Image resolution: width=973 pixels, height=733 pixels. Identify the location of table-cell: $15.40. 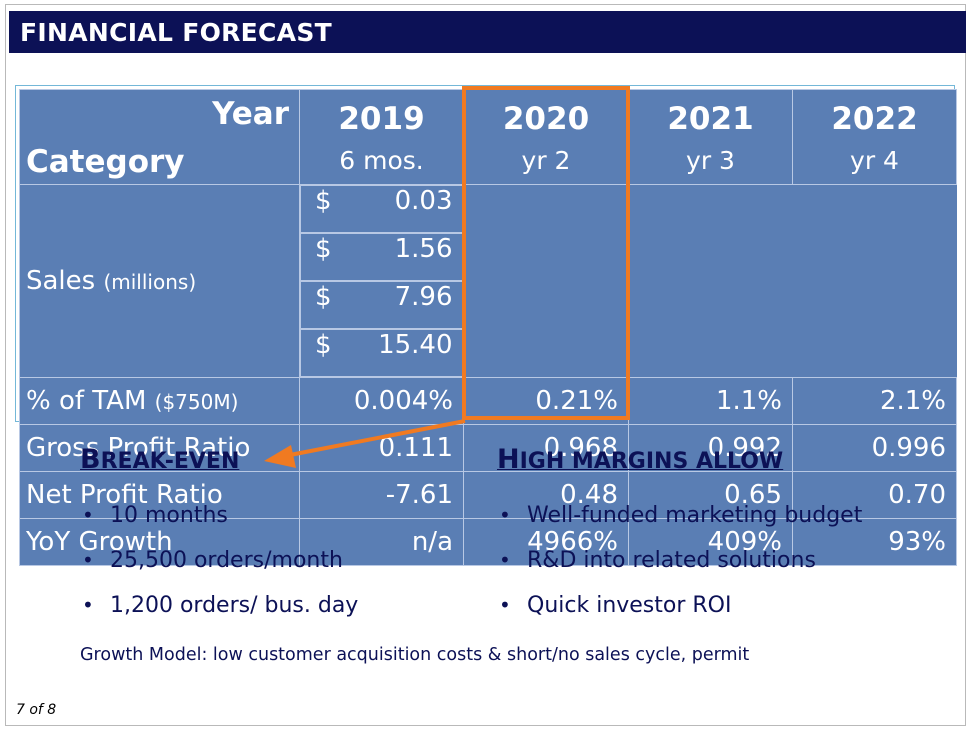
(382, 353).